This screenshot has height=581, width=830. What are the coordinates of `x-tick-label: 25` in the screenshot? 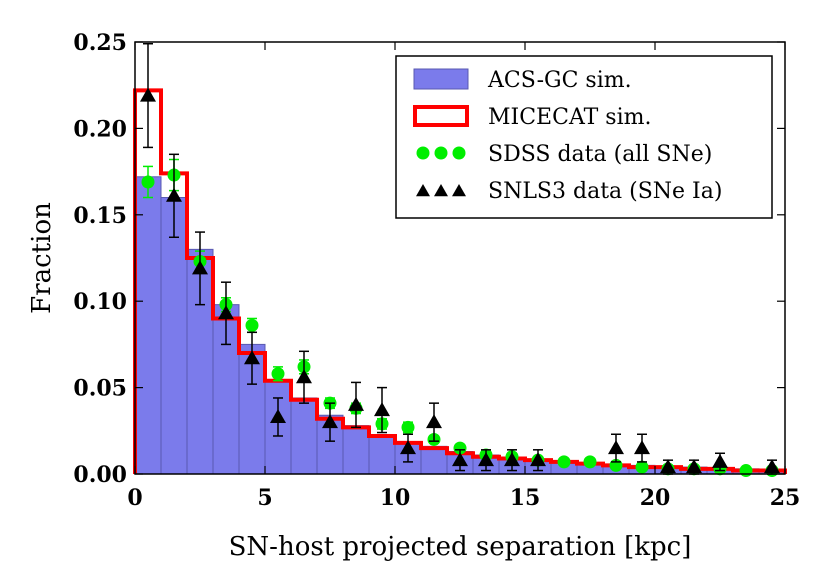 It's located at (785, 498).